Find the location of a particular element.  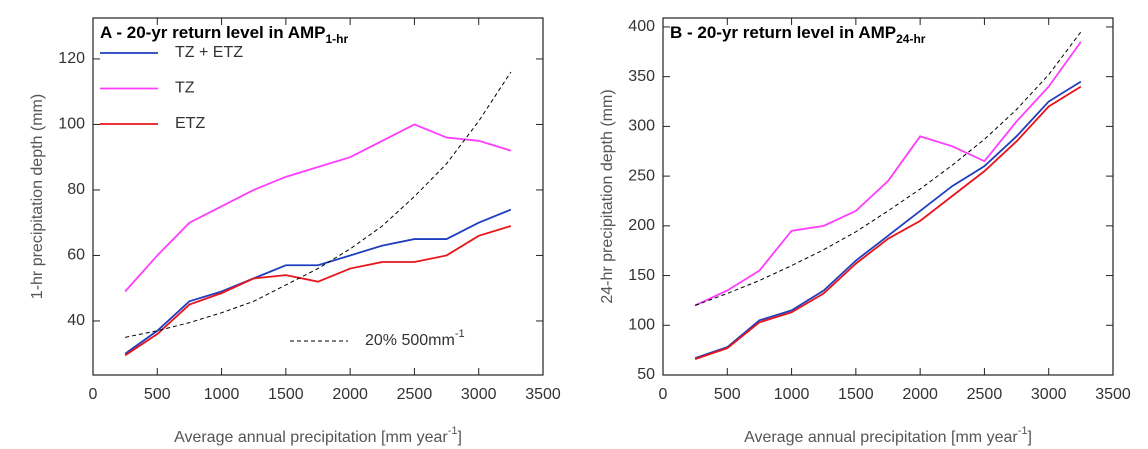

y-tick-label: 40 is located at coordinates (76, 320).